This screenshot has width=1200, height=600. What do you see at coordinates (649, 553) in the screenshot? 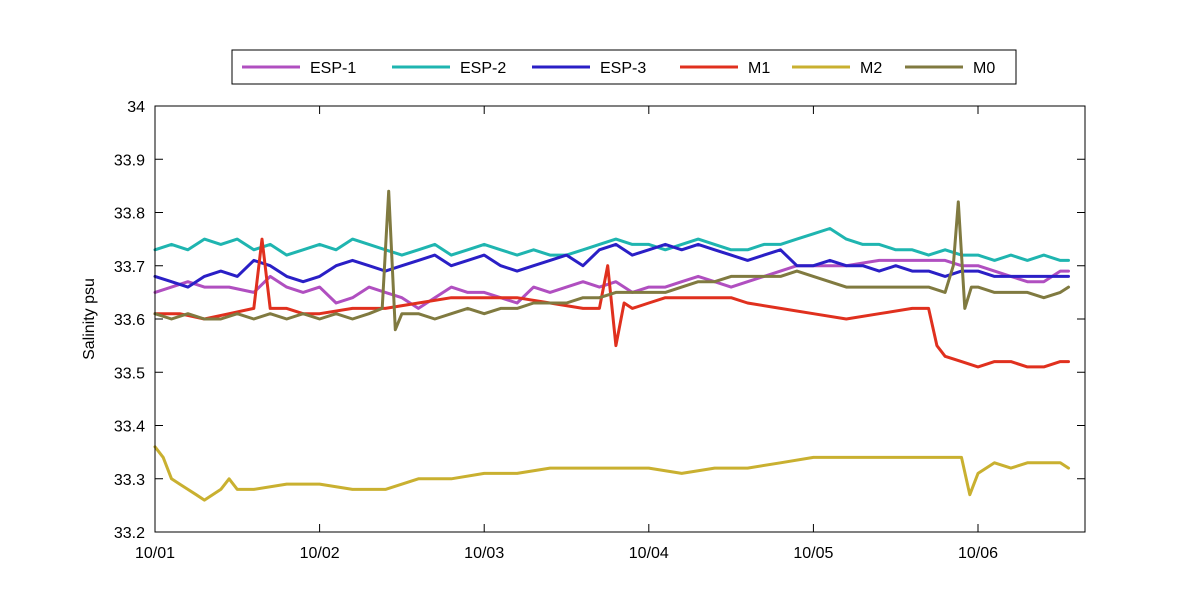
I see `x-tick-label: 10/04` at bounding box center [649, 553].